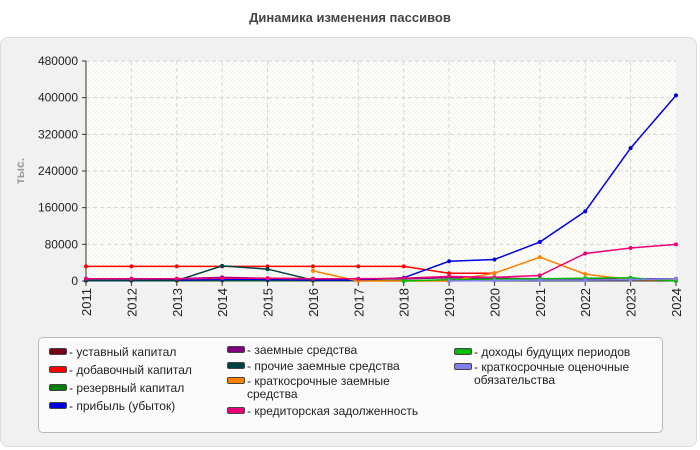  I want to click on legend-label: - заемные средства, so click(302, 350).